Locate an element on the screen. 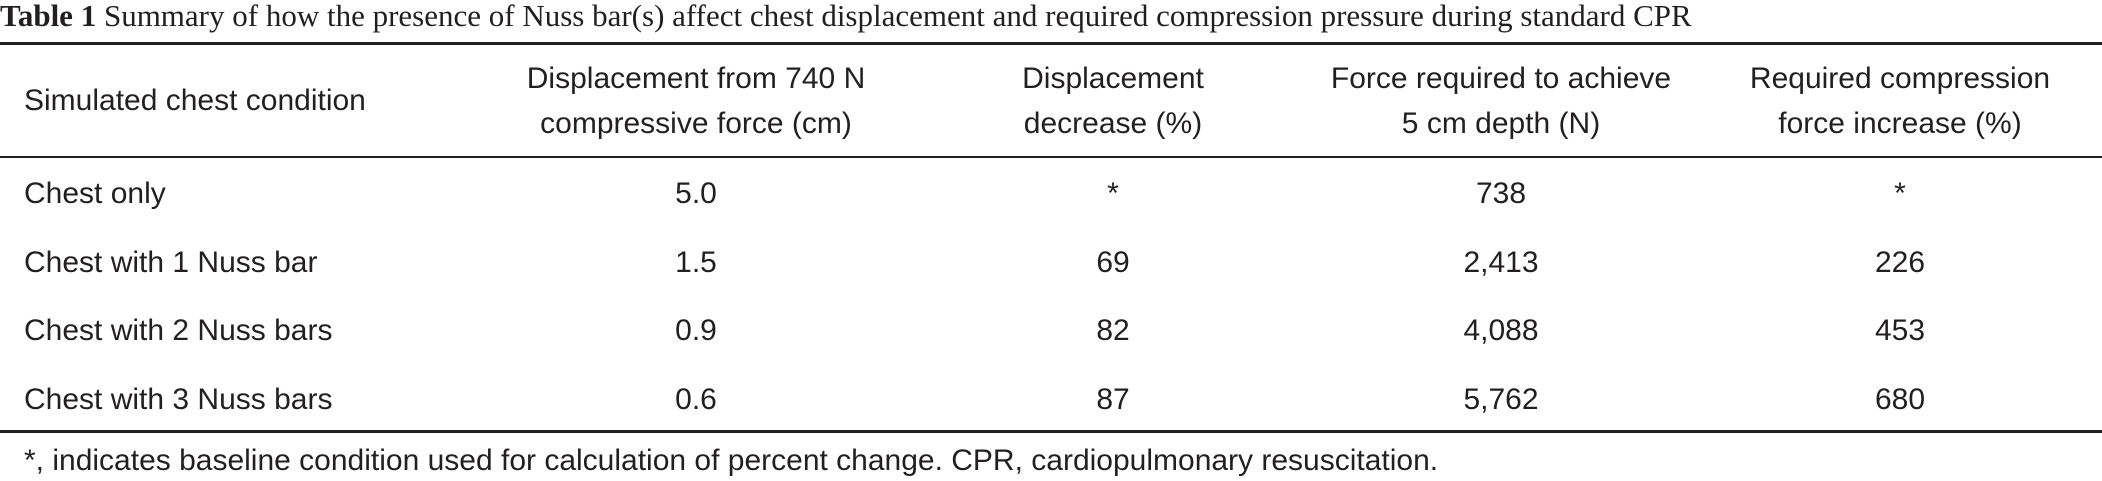  cell-displacement: 5.0 is located at coordinates (696, 194).